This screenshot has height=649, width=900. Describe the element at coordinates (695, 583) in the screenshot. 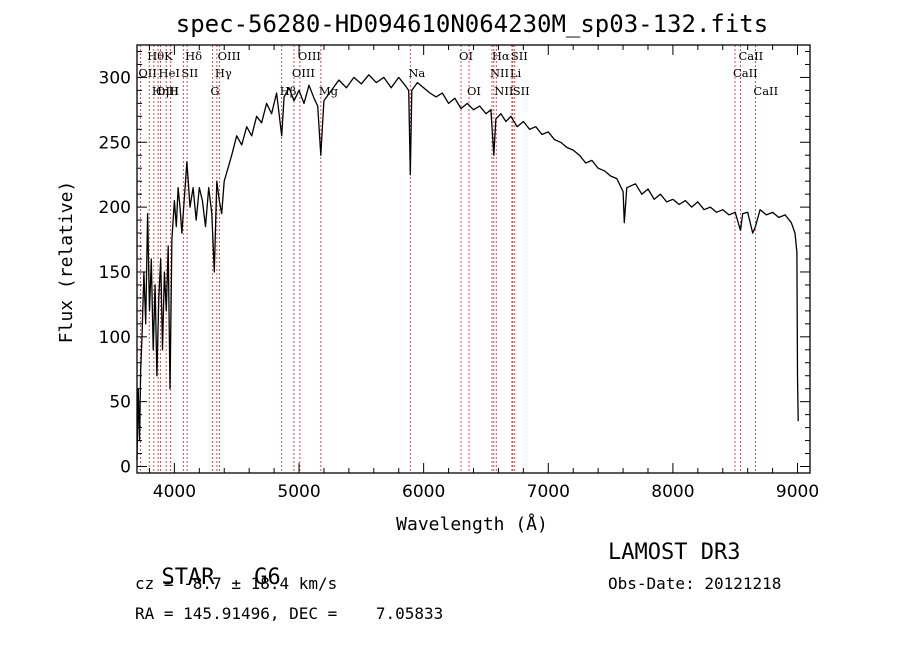

I see `observation-date: Obs-Date: 20121218` at that location.